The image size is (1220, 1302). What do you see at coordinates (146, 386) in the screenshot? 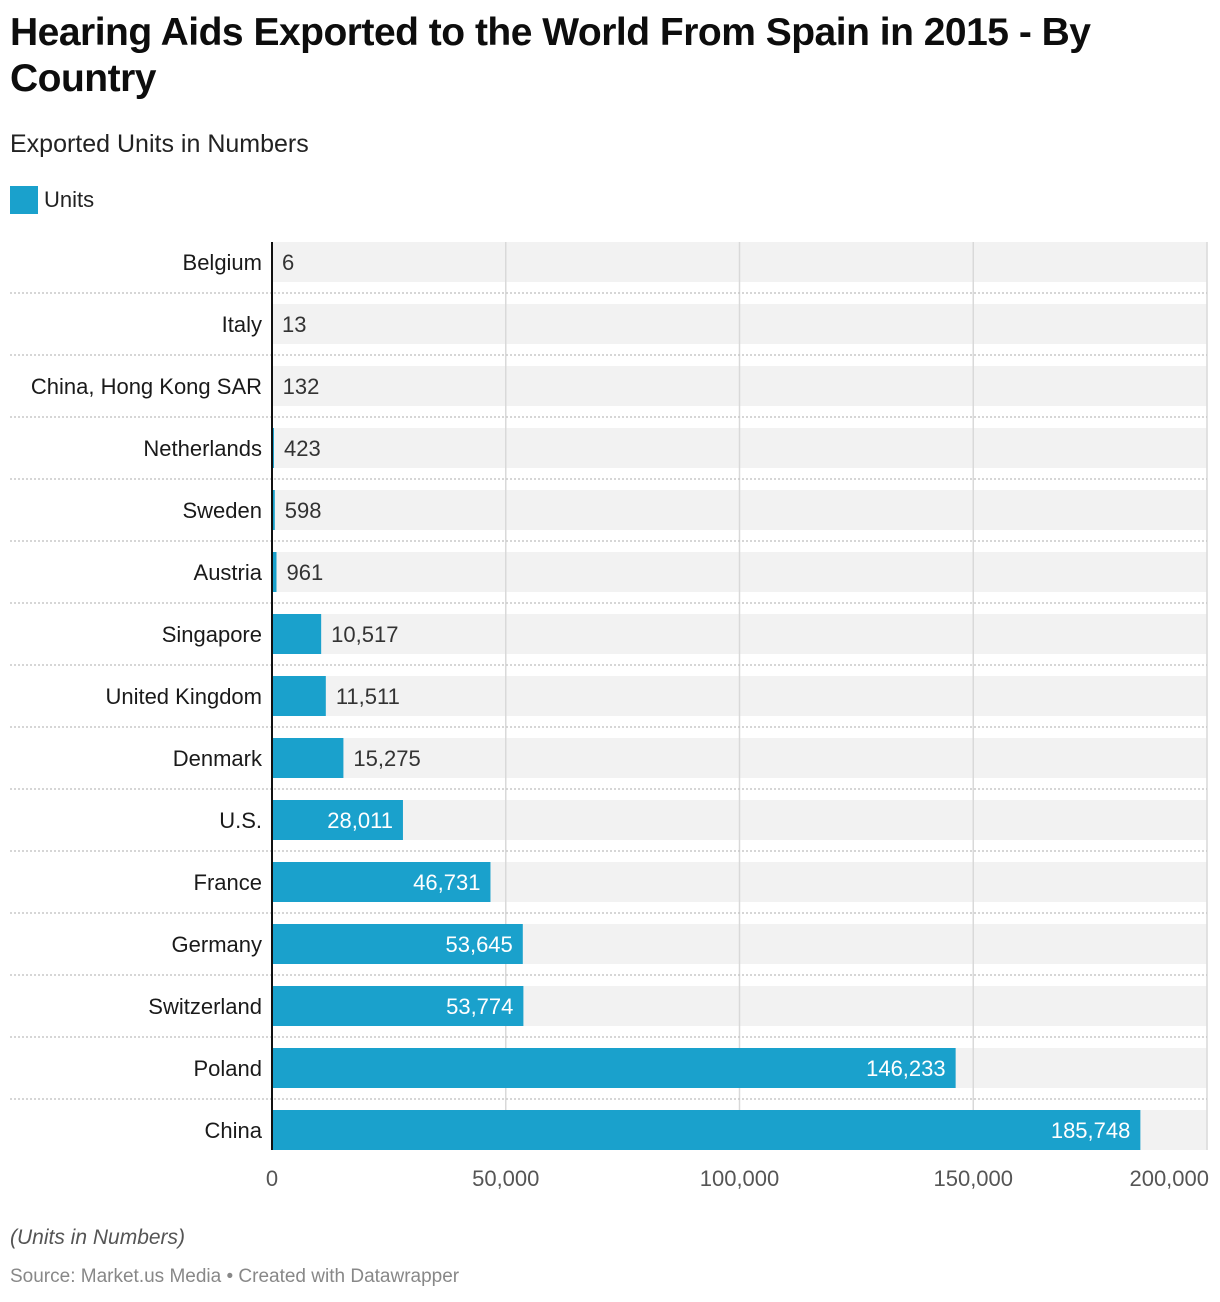
I see `category-label: China, Hong Kong SAR` at bounding box center [146, 386].